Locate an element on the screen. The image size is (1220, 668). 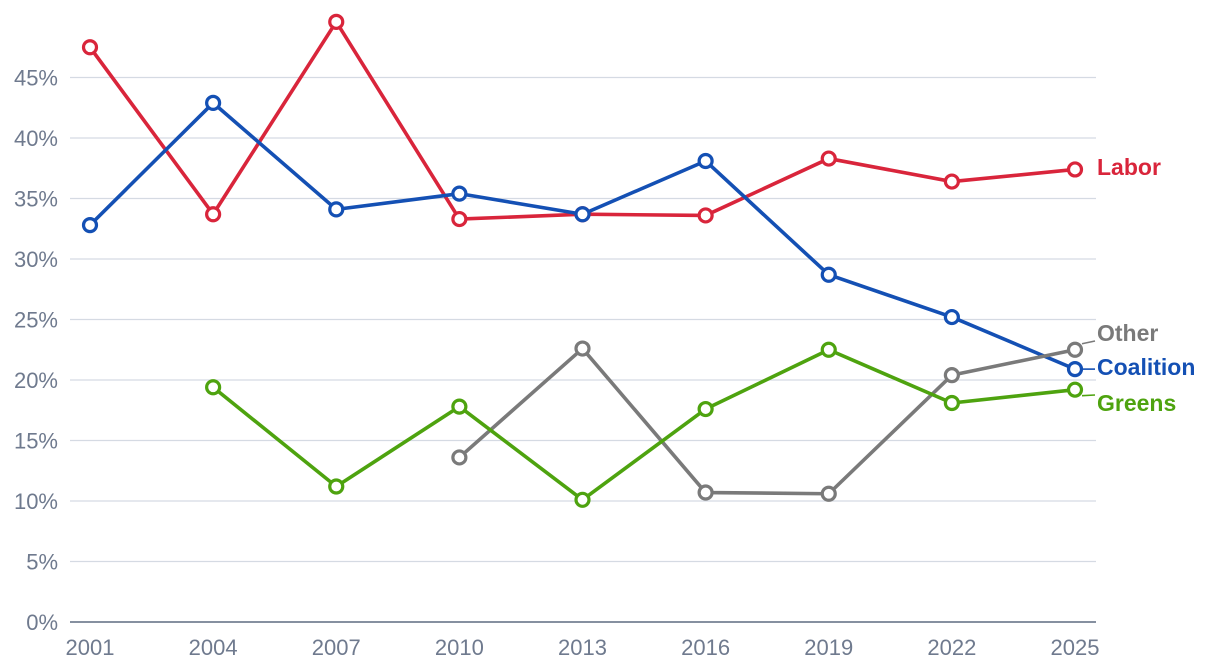
x-axis-tick-labels: 2001 2004 2007 2010 2013 2016 2019 2022 2025 is located at coordinates (583, 647).